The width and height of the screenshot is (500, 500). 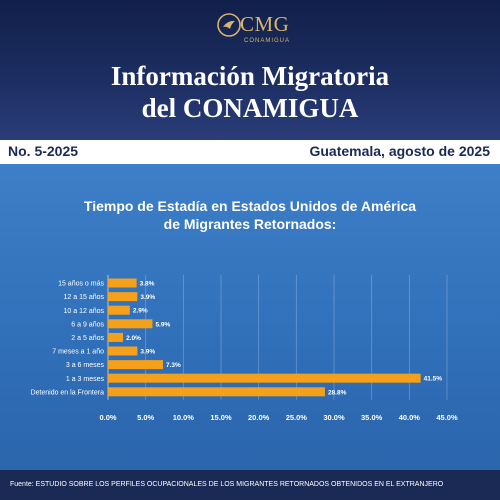 What do you see at coordinates (87, 338) in the screenshot?
I see `category-label: 2 a 5 años` at bounding box center [87, 338].